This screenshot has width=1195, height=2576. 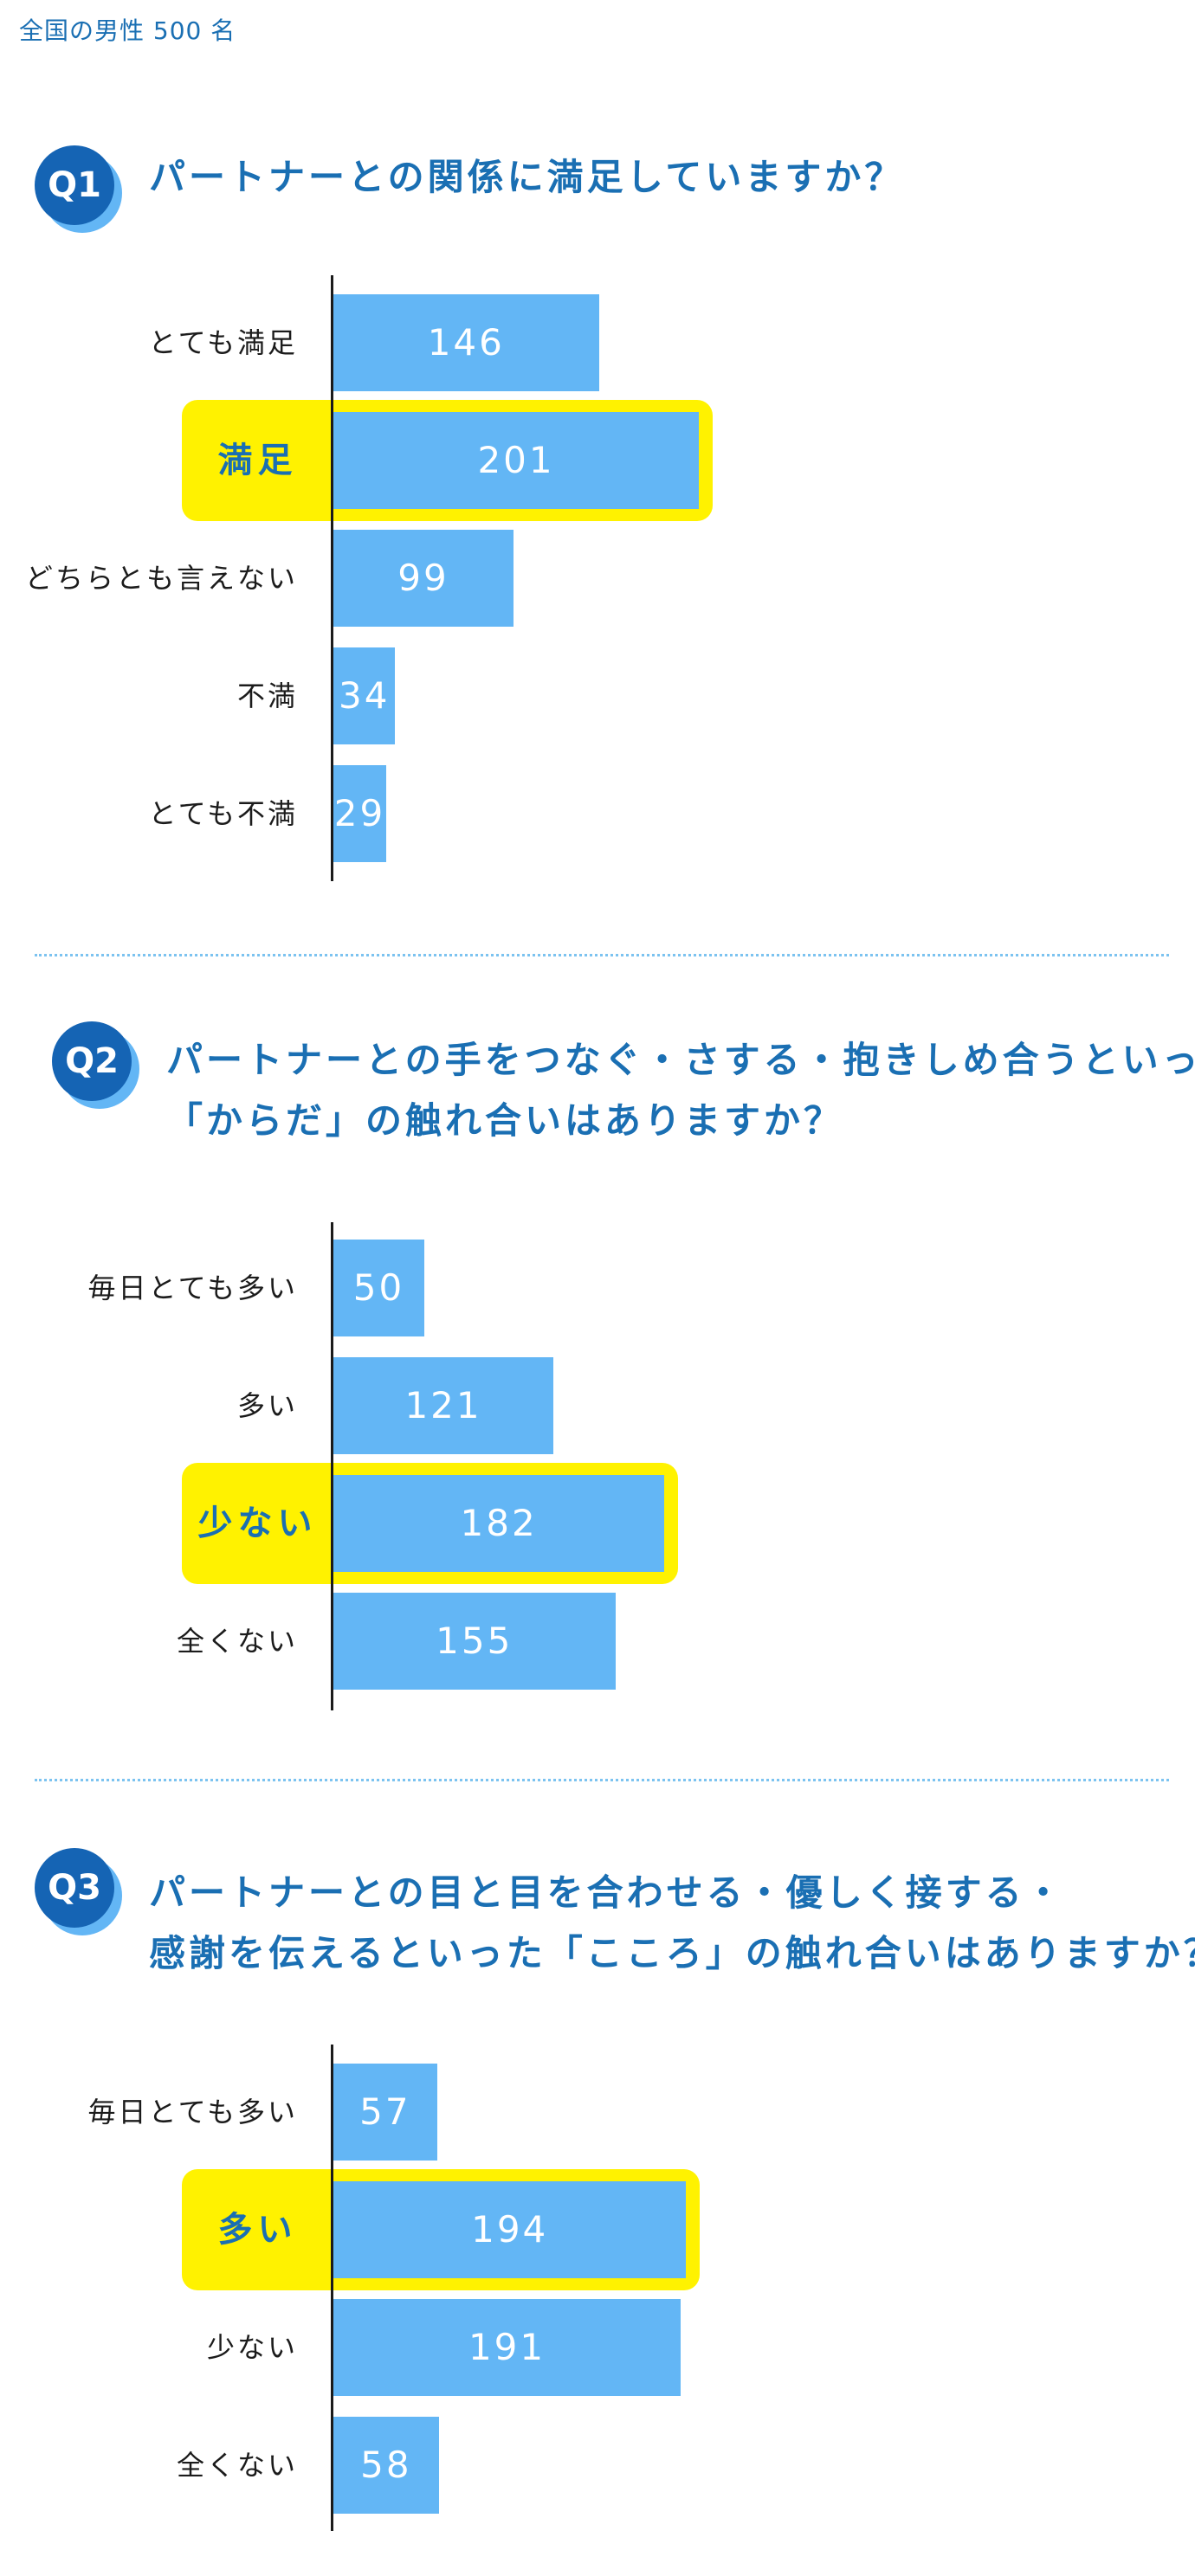 I want to click on bar-value-label: 191, so click(x=507, y=2347).